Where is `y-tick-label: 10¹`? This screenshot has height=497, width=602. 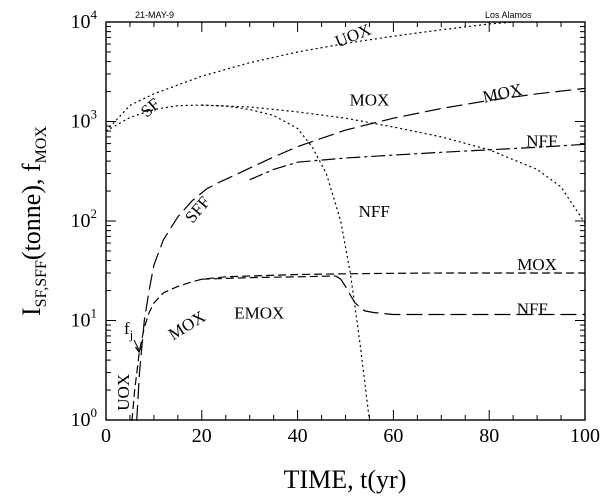
y-tick-label: 10¹ is located at coordinates (84, 319).